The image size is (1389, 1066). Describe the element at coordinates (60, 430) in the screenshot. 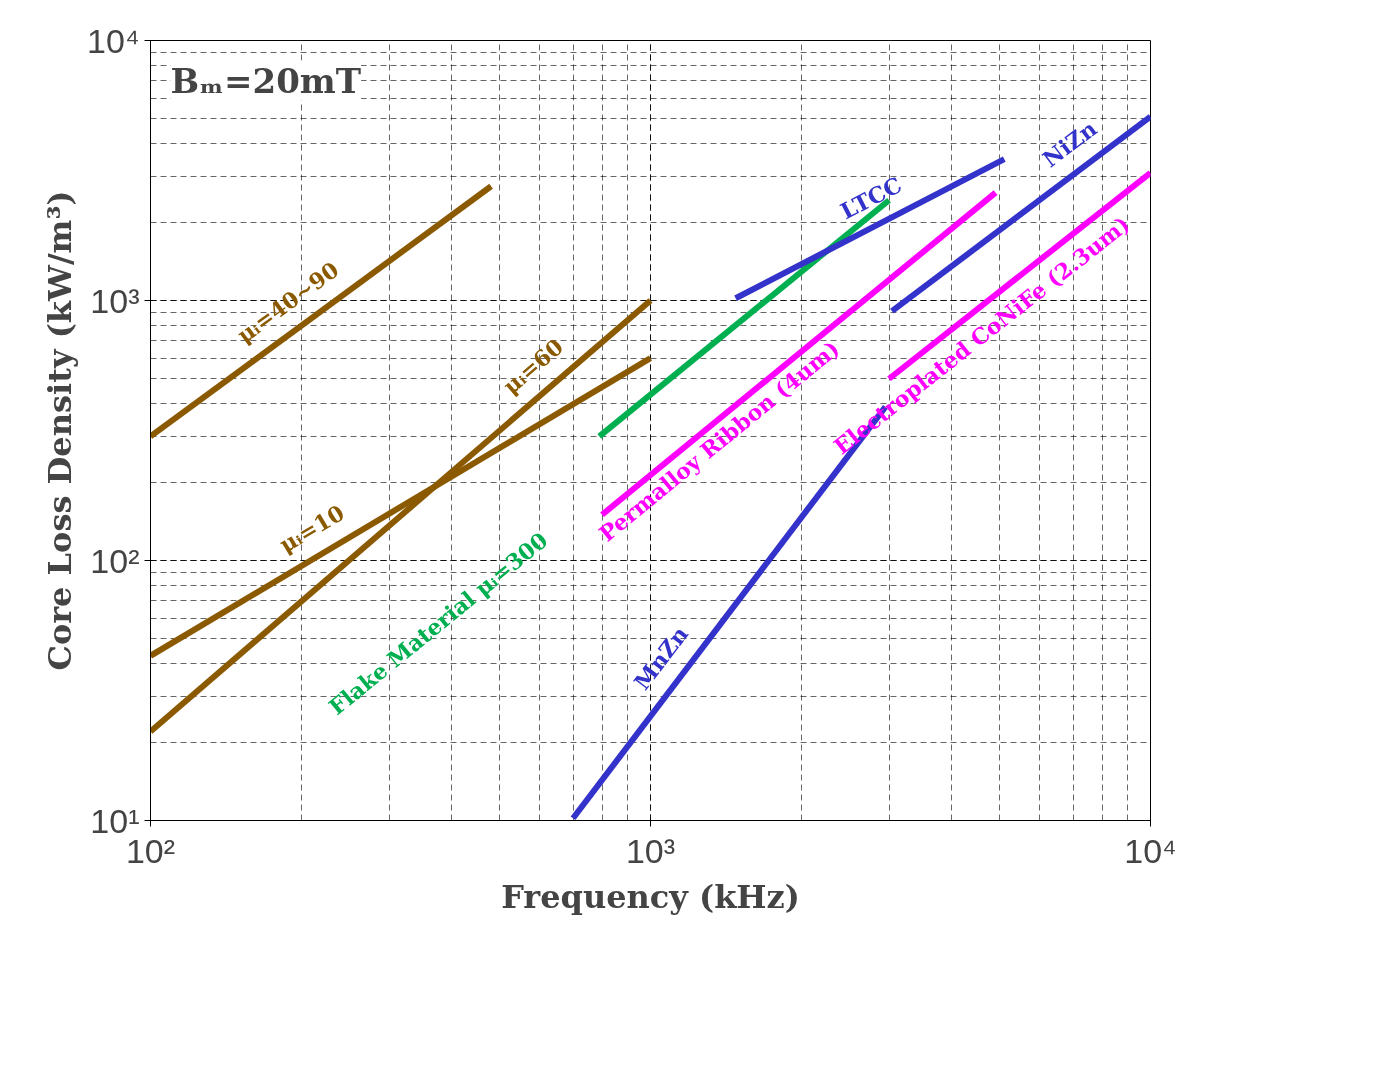

I see `y-axis-title: Core Loss Density (kW/m³)` at that location.